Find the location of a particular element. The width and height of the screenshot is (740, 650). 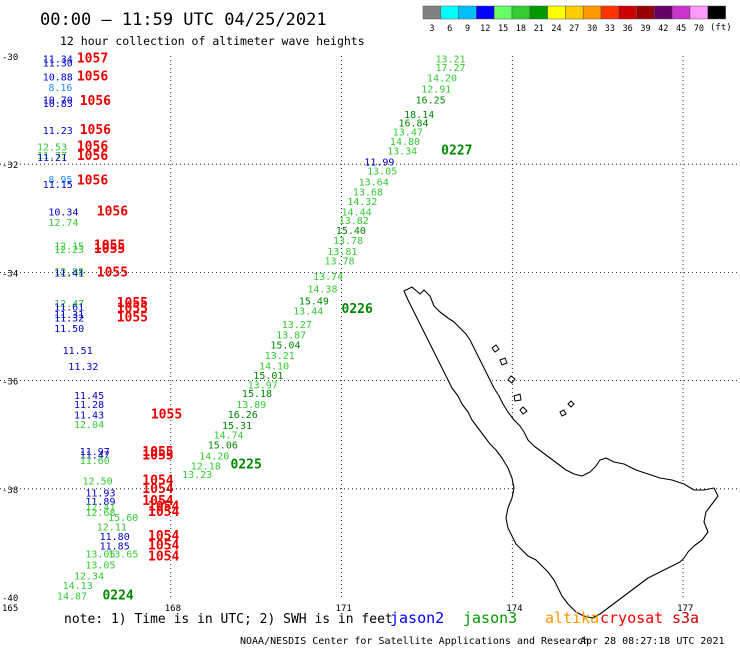

legend-swatch-label: 30 is located at coordinates (592, 29).